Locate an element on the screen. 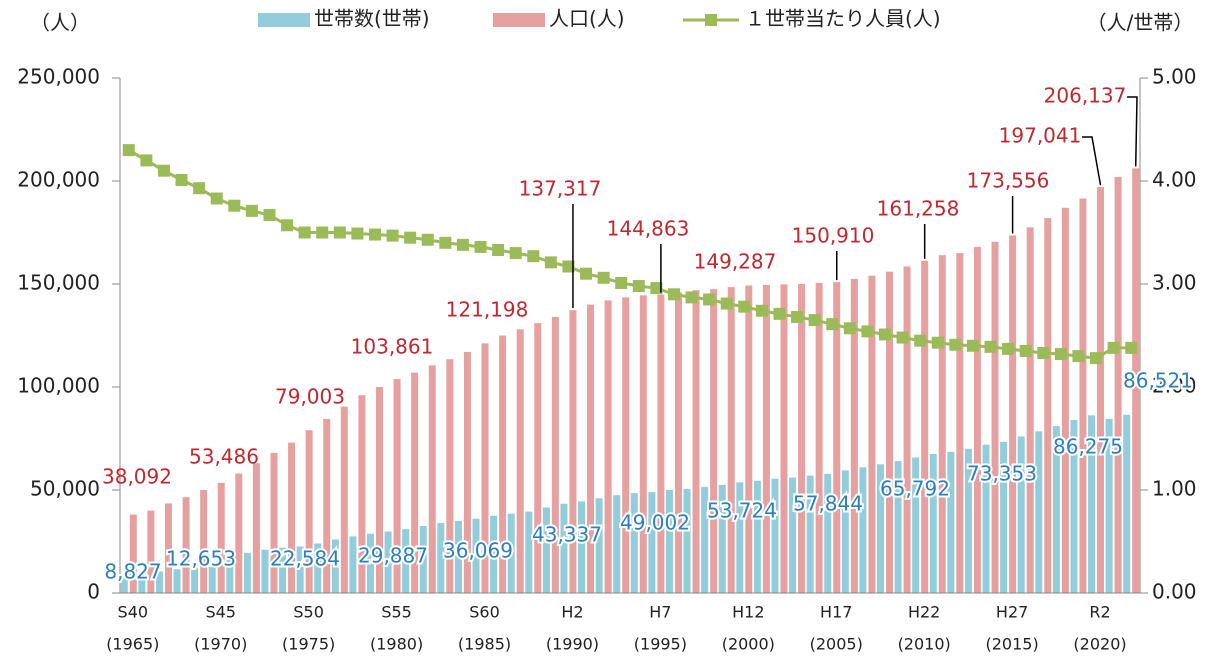 The image size is (1213, 657). y2-tick-label: 0.00 is located at coordinates (1174, 592).